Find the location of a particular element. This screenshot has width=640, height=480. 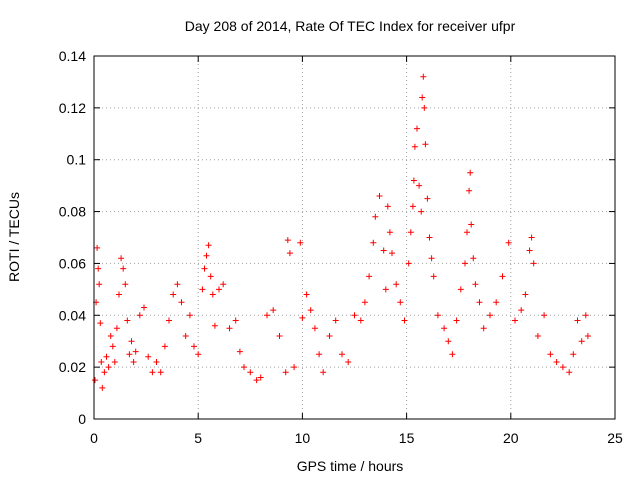

x-tick-label: 0 is located at coordinates (94, 438).